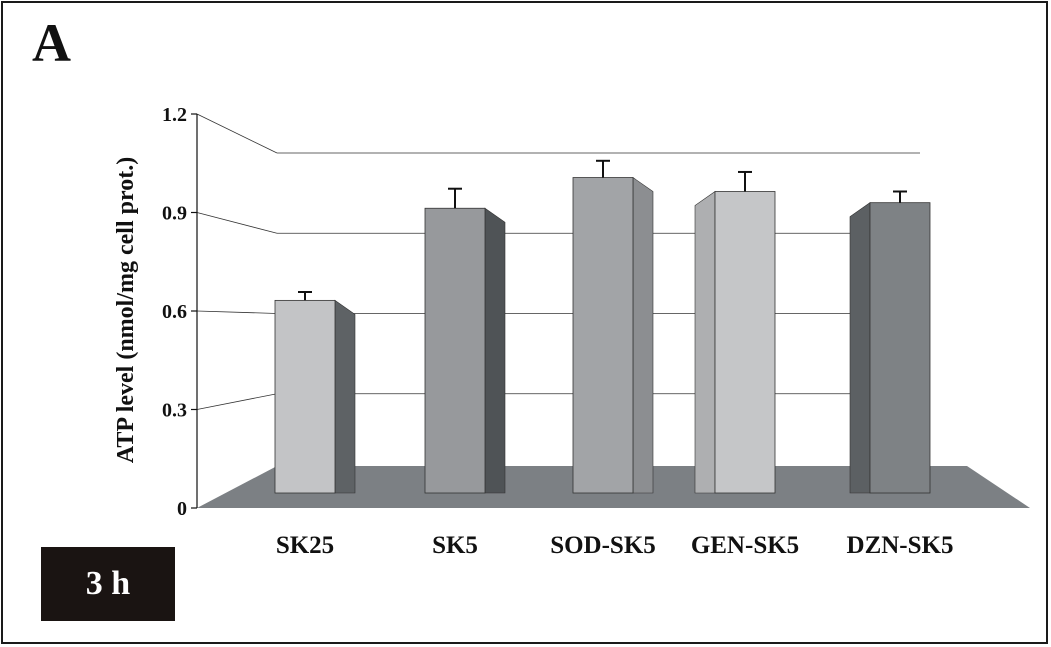  Describe the element at coordinates (745, 545) in the screenshot. I see `x-tick-label: GEN-SK5` at that location.